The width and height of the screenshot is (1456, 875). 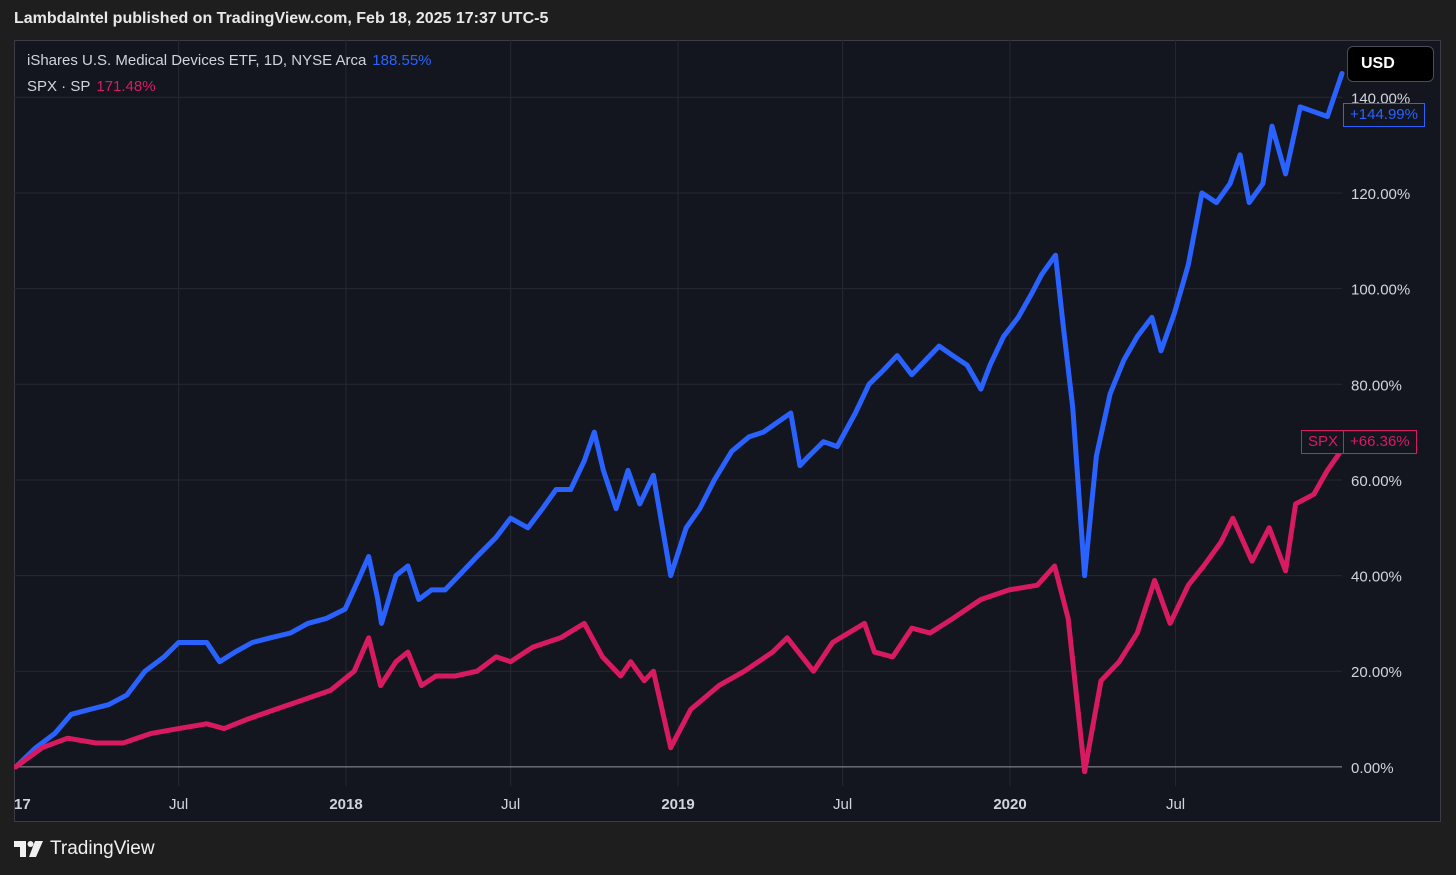 What do you see at coordinates (677, 804) in the screenshot?
I see `x-tick-label: 2019` at bounding box center [677, 804].